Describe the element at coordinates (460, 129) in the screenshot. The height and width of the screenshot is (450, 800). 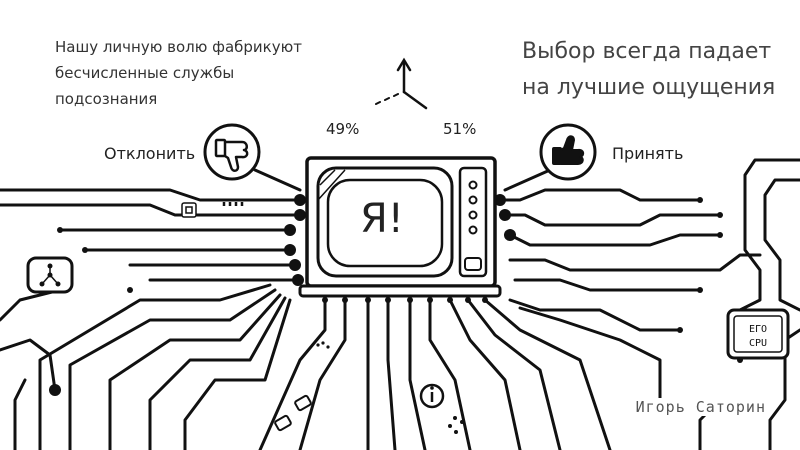
I see `gauge-right-percent: 51%` at that location.